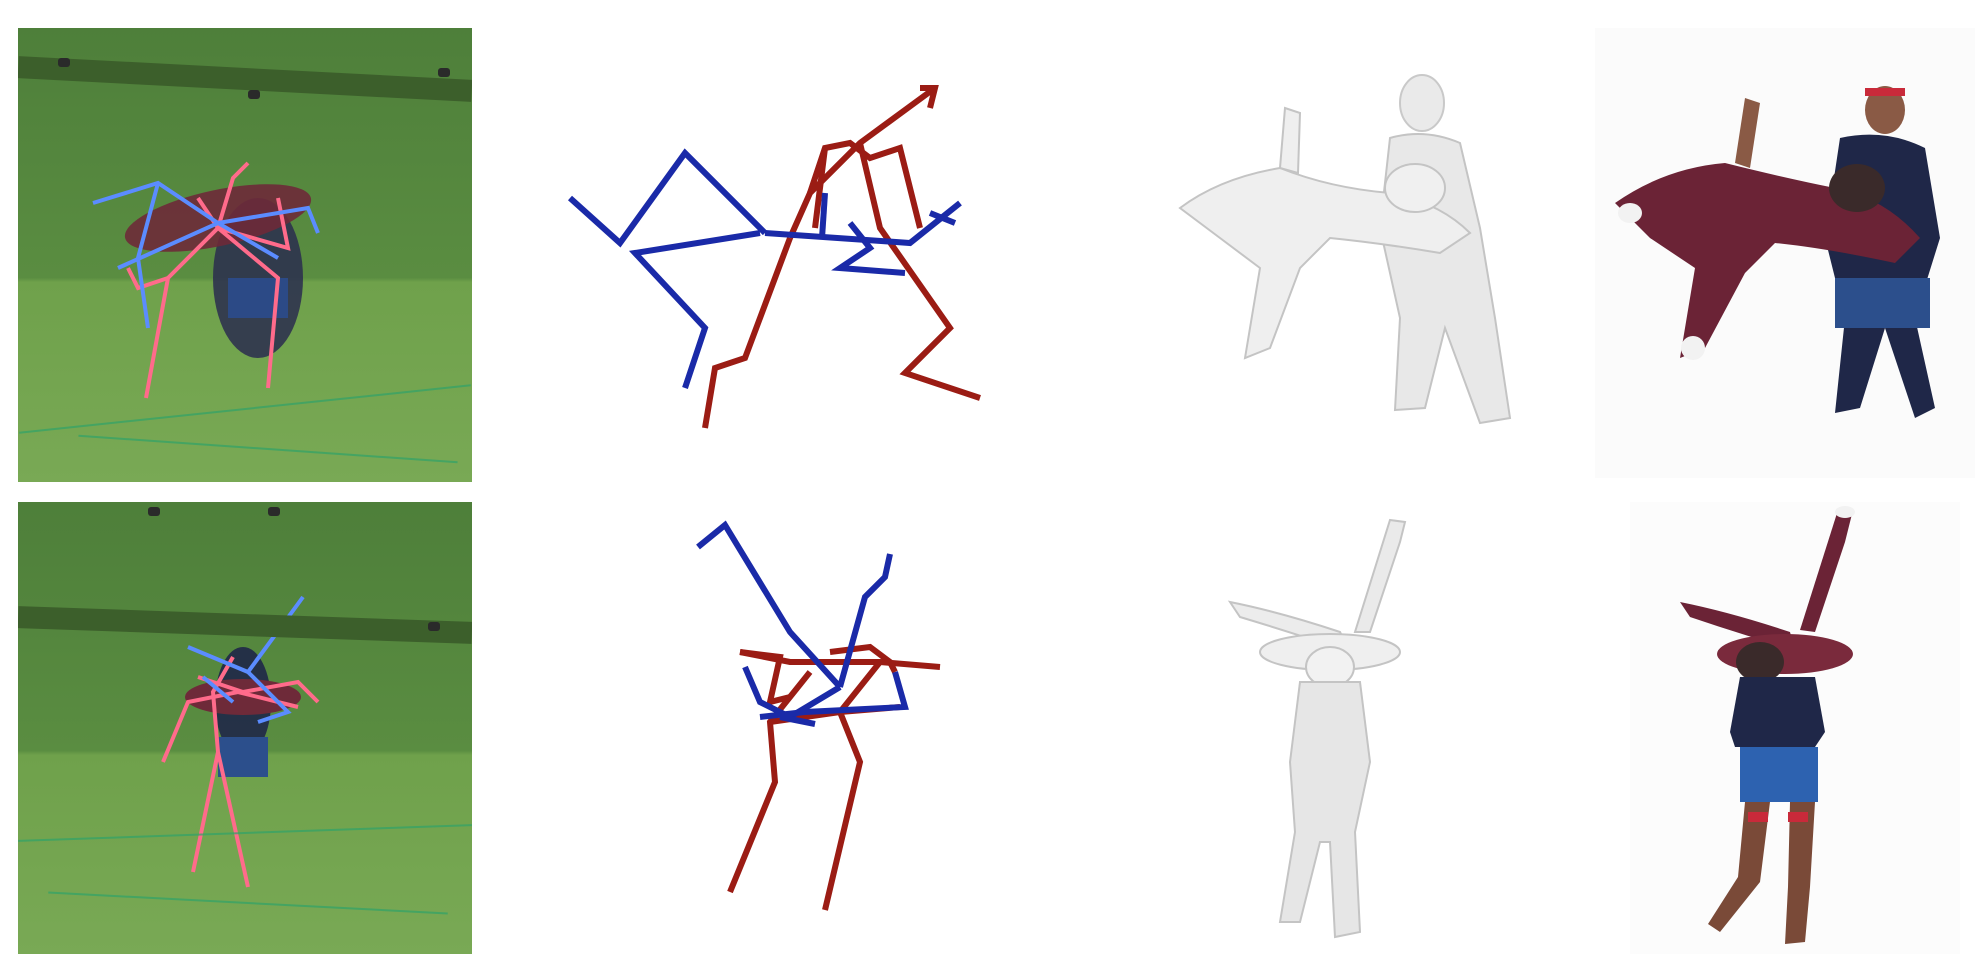 The width and height of the screenshot is (1988, 972). What do you see at coordinates (780, 238) in the screenshot?
I see `3d-skeleton-1` at bounding box center [780, 238].